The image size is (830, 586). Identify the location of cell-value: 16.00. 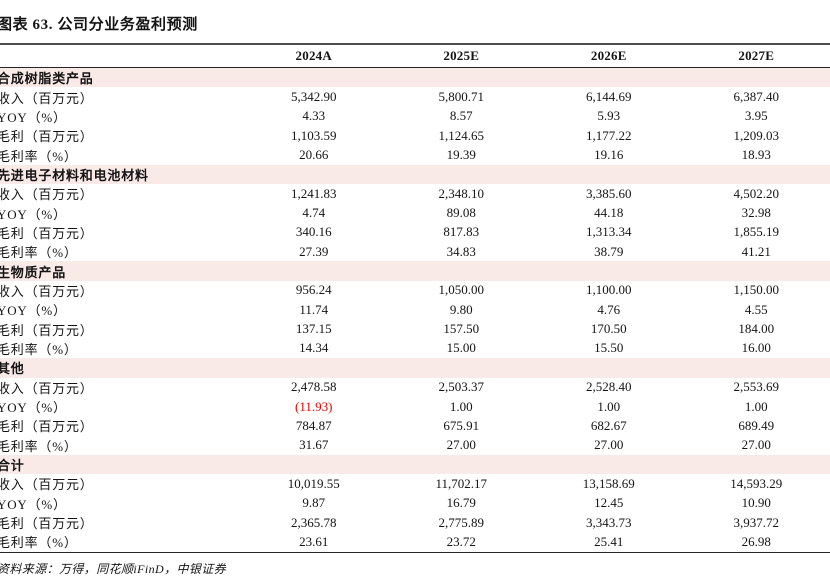
(756, 348).